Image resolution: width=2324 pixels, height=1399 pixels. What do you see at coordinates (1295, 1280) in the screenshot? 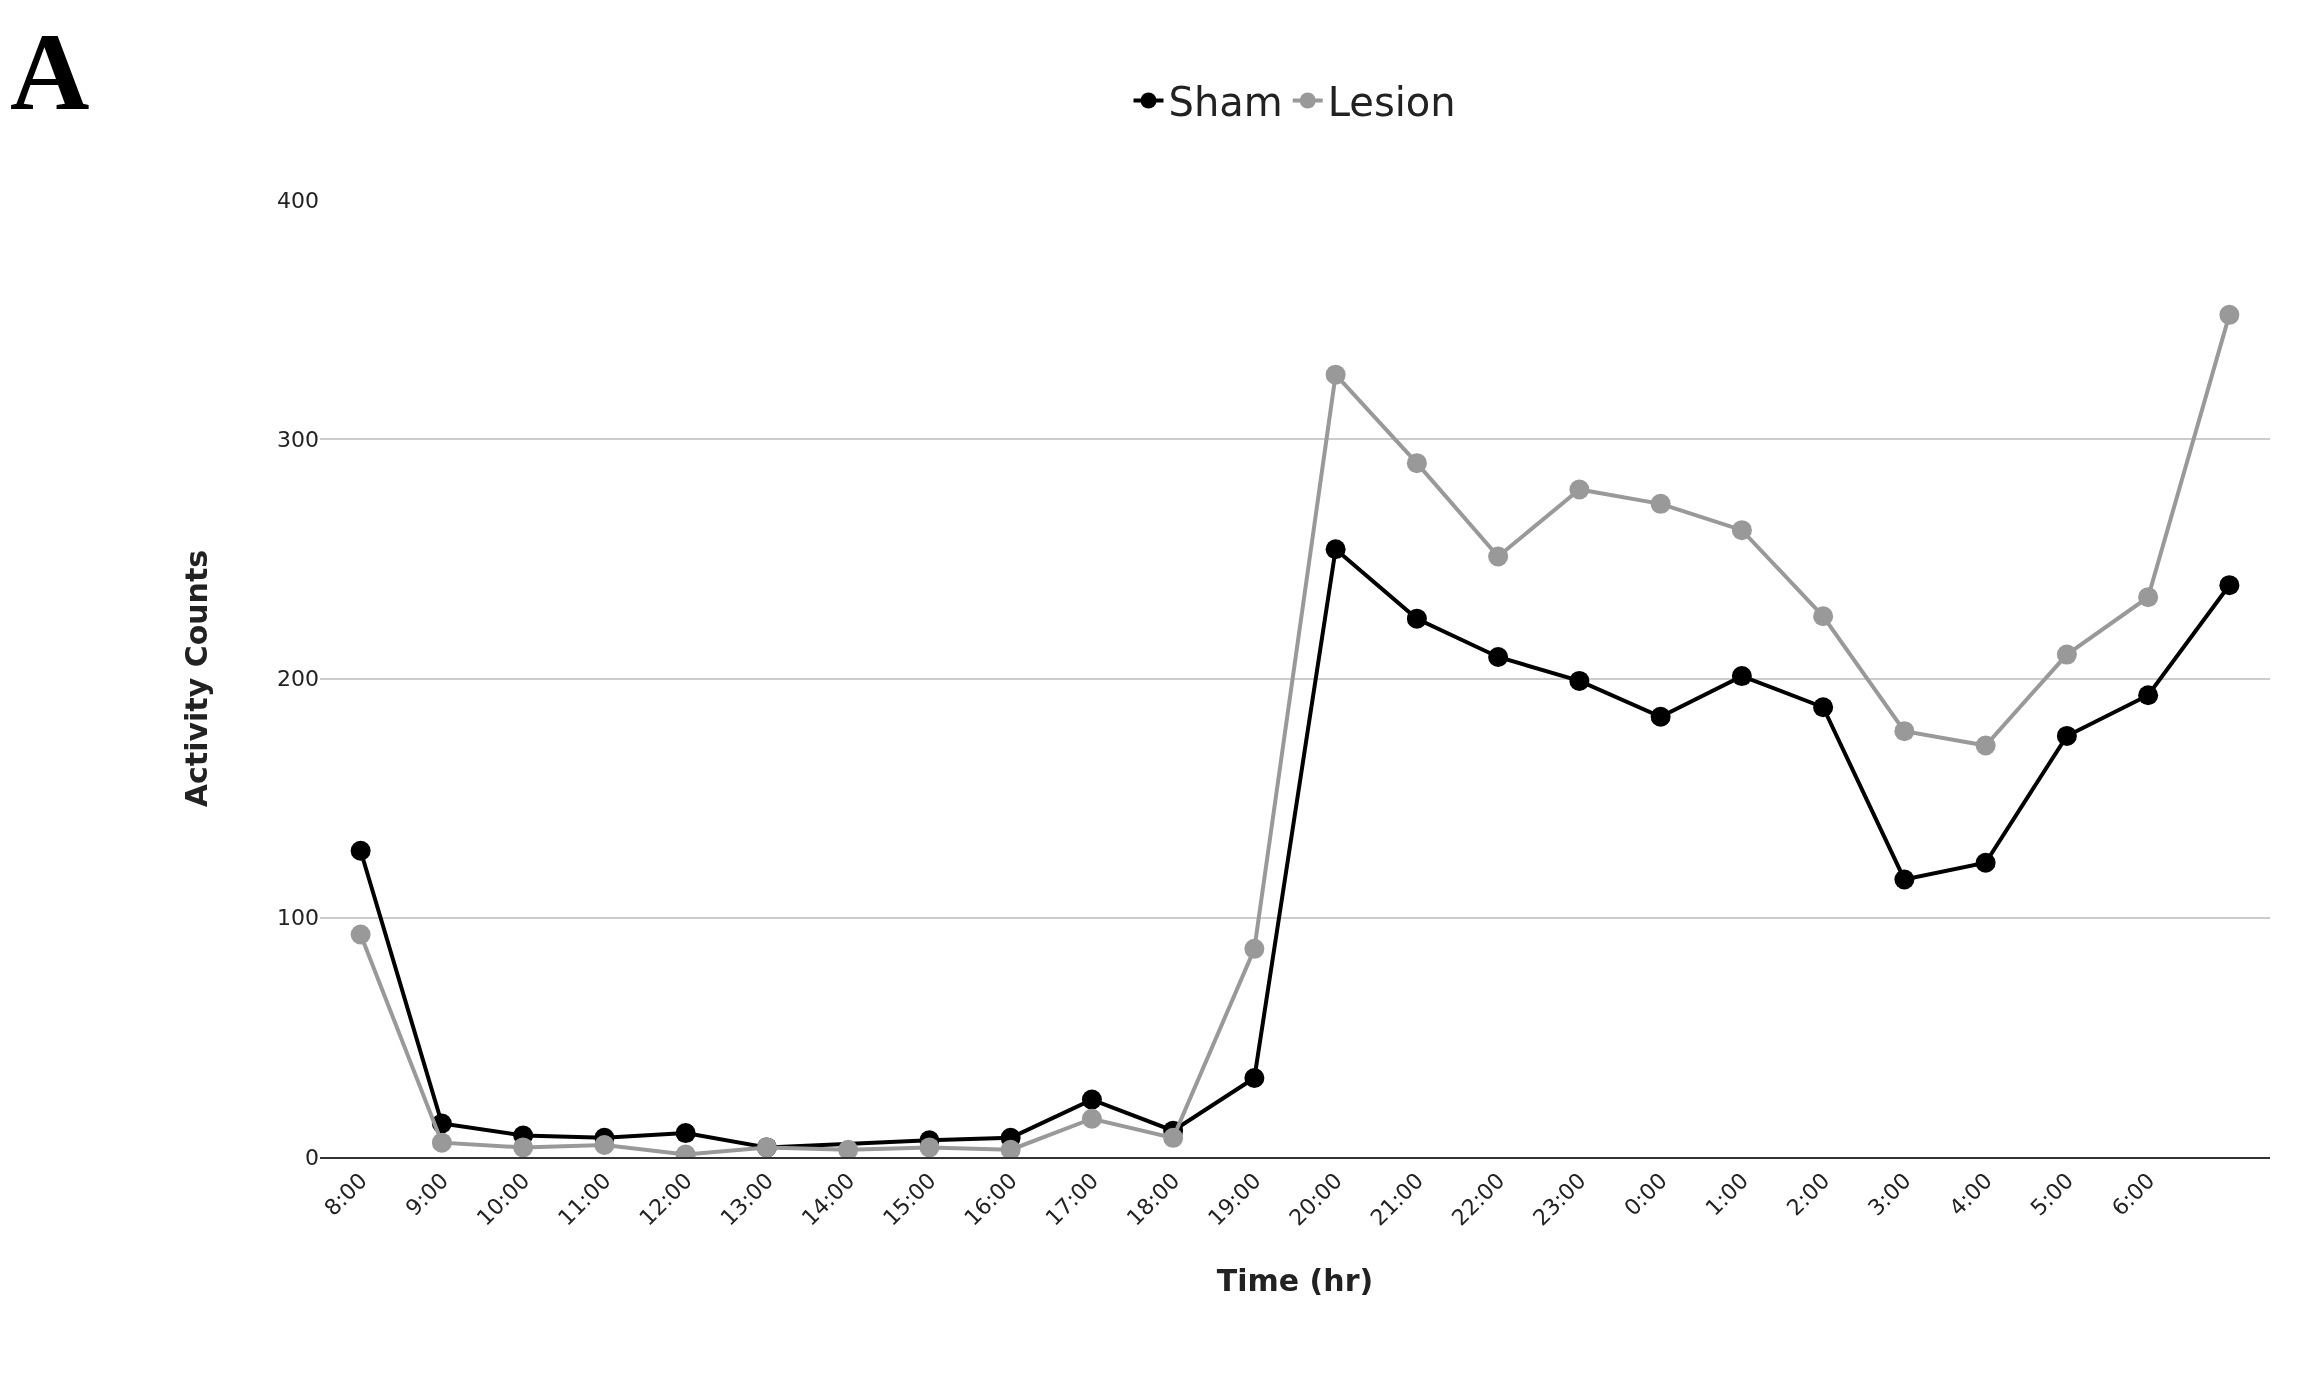
I see `x-axis-title: Time (hr)` at bounding box center [1295, 1280].